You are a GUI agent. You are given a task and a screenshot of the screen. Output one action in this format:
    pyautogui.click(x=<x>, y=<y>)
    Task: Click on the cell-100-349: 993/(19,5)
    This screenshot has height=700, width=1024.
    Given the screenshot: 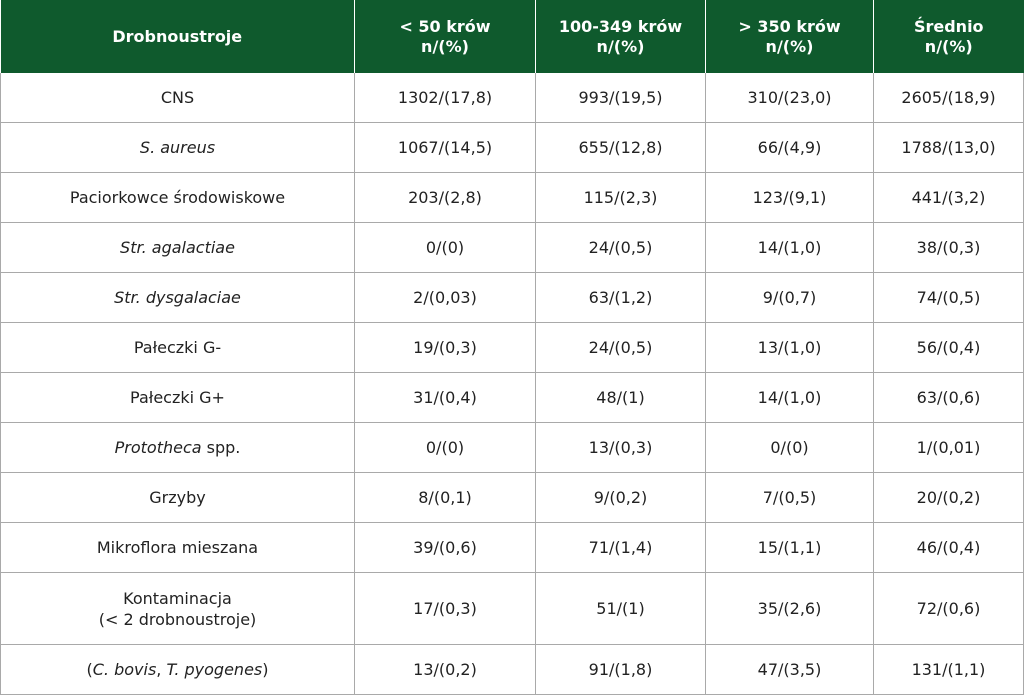 What is the action you would take?
    pyautogui.click(x=620, y=98)
    